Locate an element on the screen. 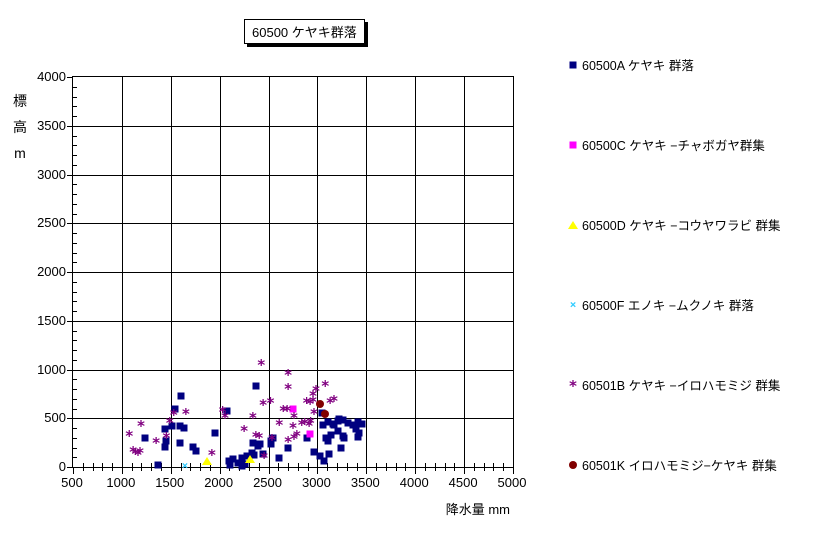 This screenshot has height=534, width=816. legend-label: 60500A ケヤキ 群落 is located at coordinates (638, 65).